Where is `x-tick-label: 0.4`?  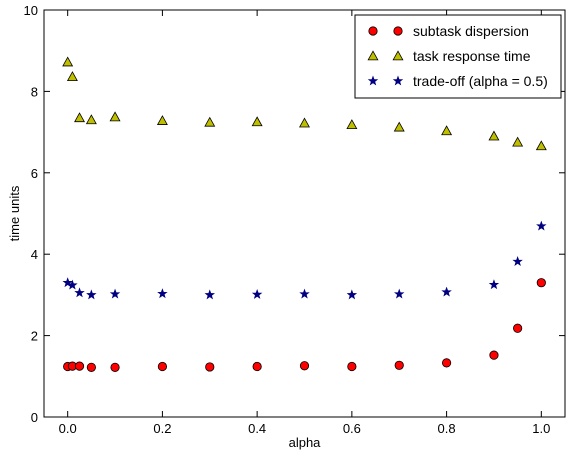
x-tick-label: 0.4 is located at coordinates (257, 428).